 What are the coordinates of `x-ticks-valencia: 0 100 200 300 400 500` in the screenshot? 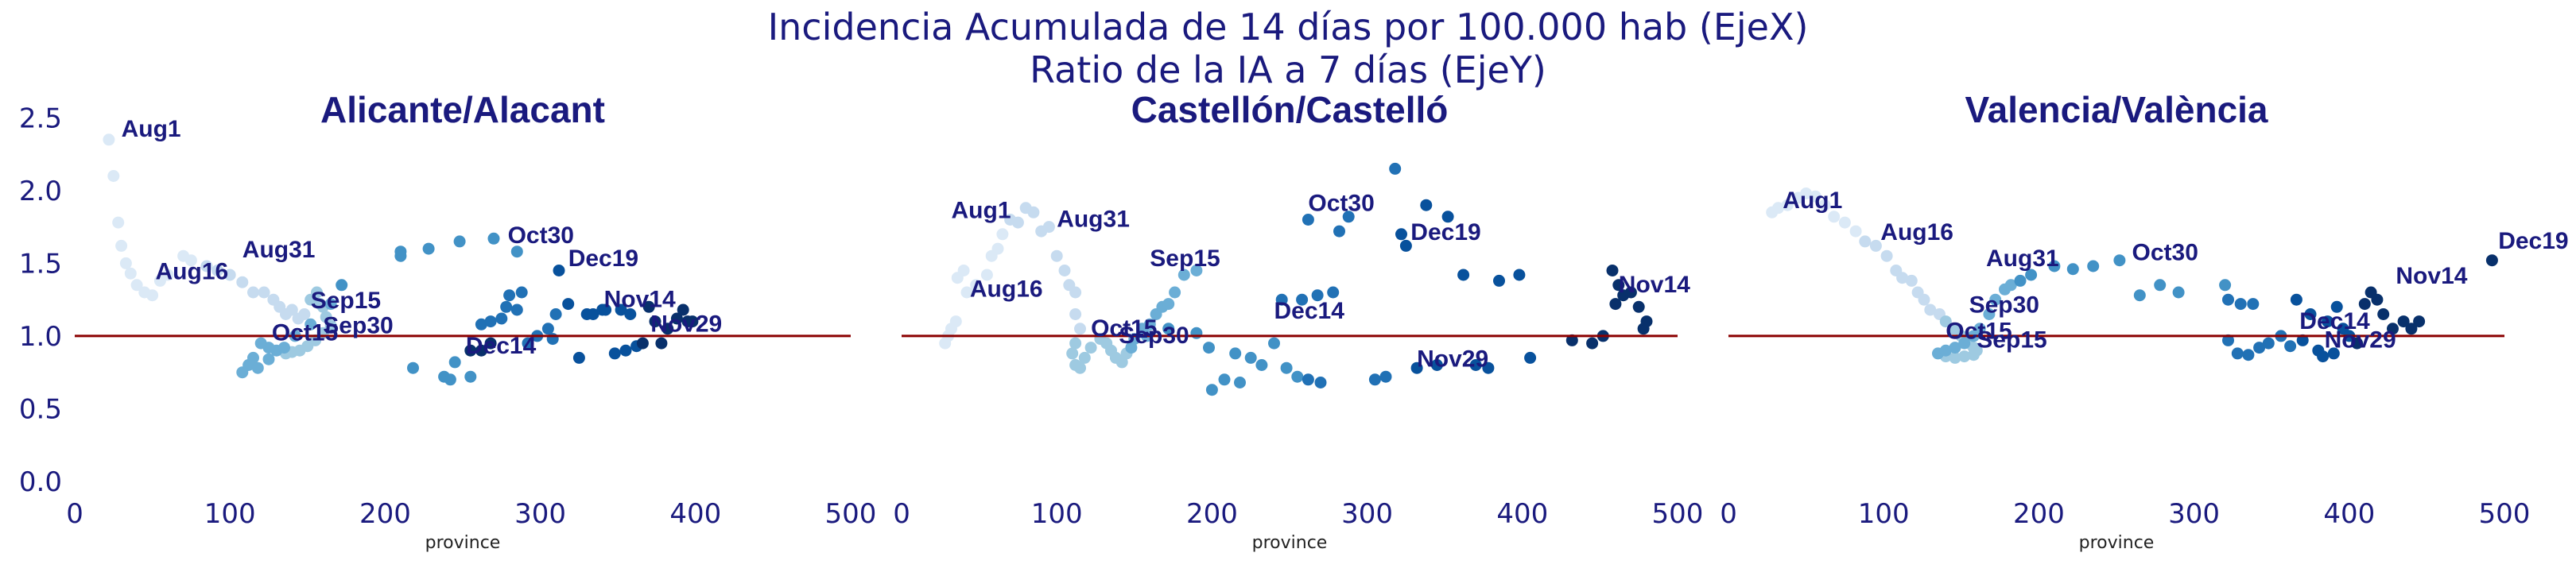 It's located at (2125, 514).